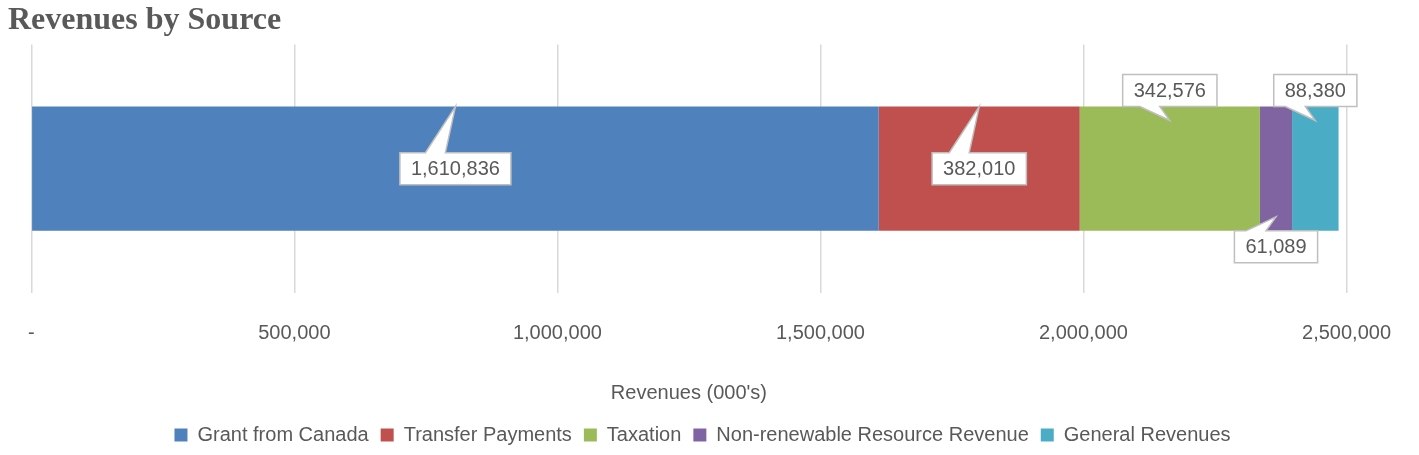 The width and height of the screenshot is (1419, 455). I want to click on data-label: 382,010, so click(979, 168).